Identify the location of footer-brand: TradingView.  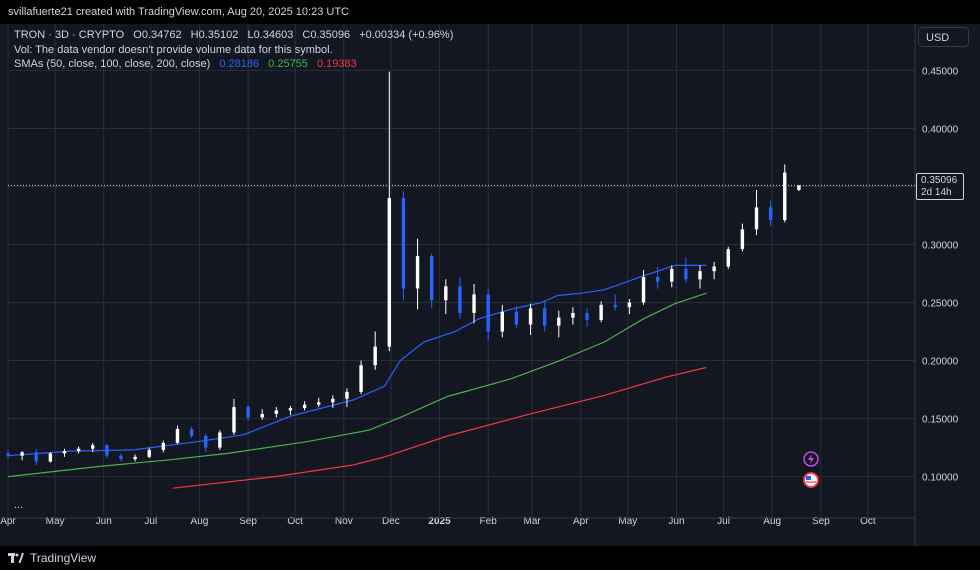
(63, 558).